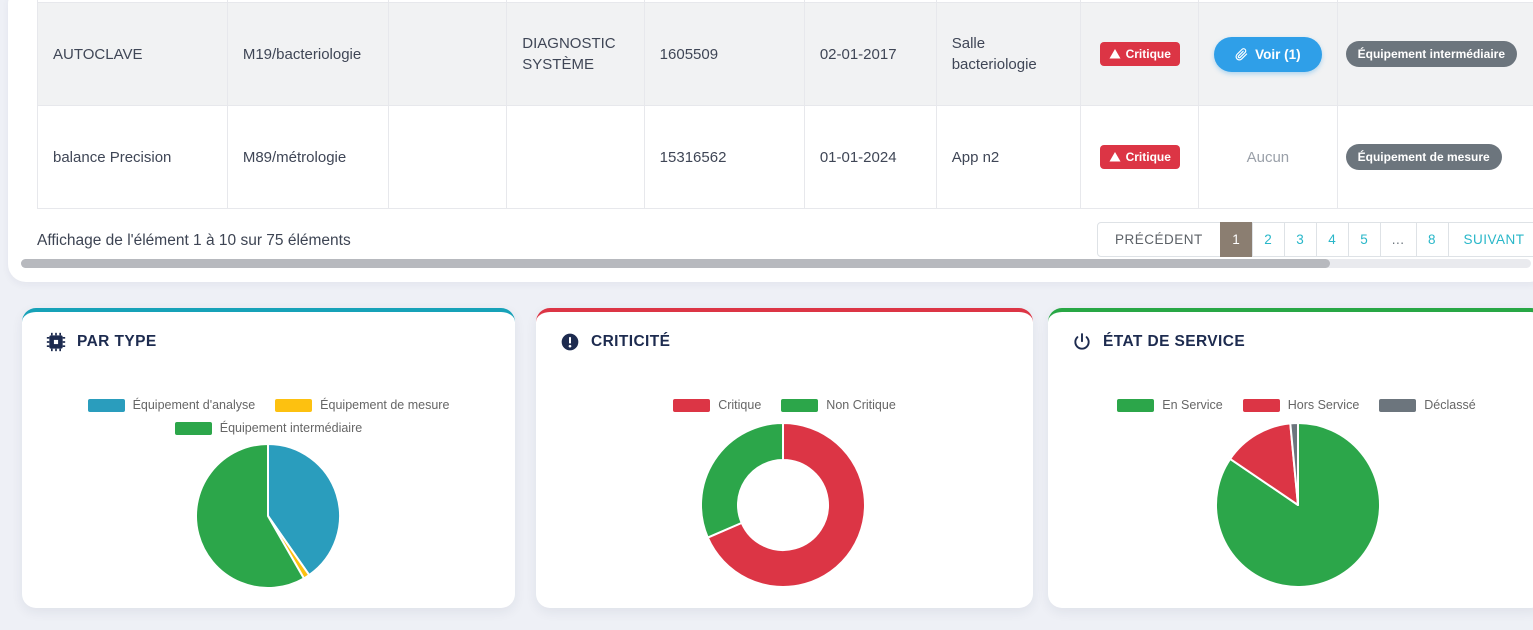 The width and height of the screenshot is (1533, 630). I want to click on pie-chart-etat-de-service, so click(1298, 504).